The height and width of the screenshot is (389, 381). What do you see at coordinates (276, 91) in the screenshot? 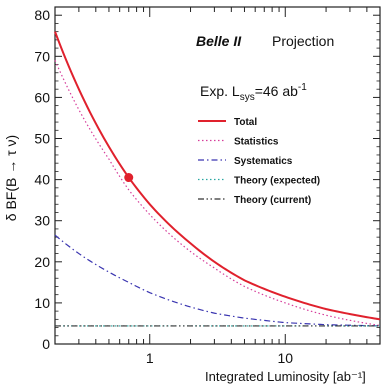
I see `exp-value: =46 ab` at bounding box center [276, 91].